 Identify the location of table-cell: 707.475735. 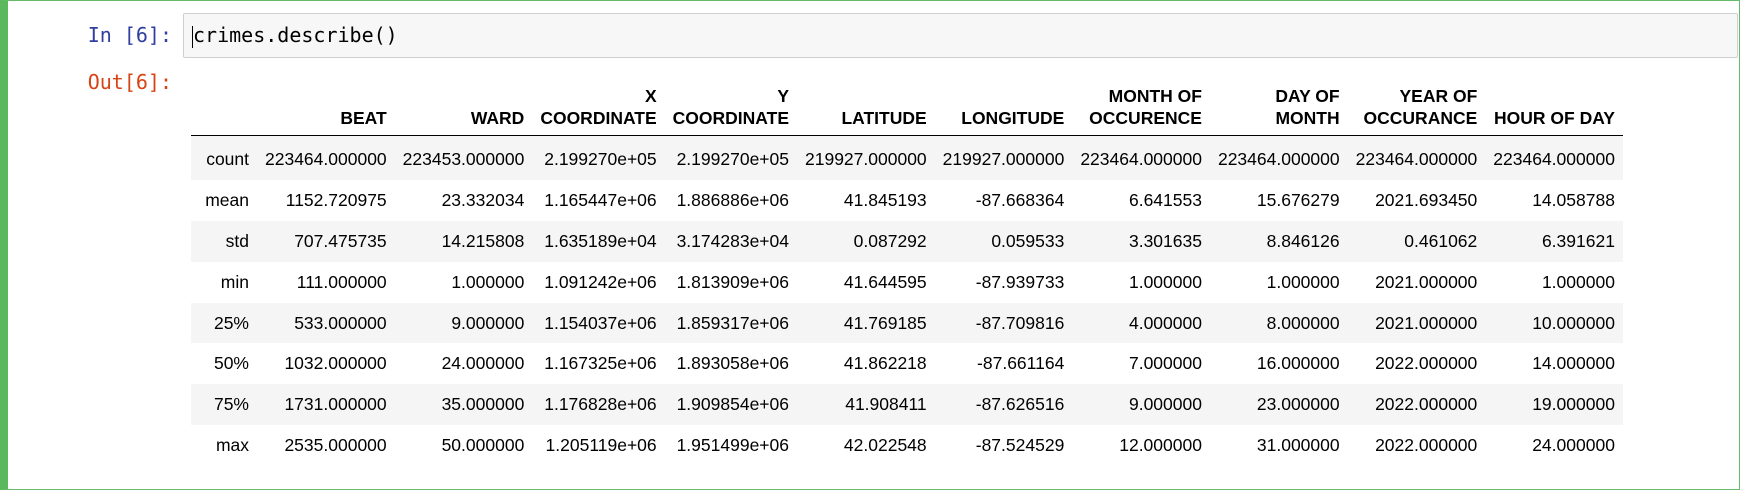
(340, 240).